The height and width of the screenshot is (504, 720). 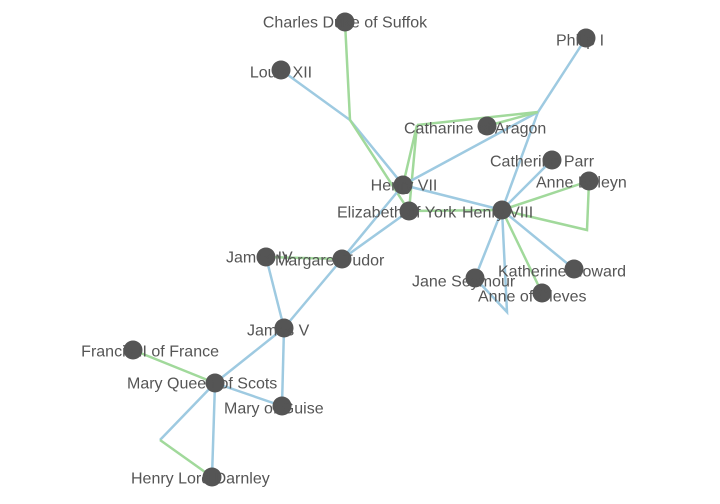 What do you see at coordinates (202, 384) in the screenshot?
I see `node-label-maryqs: Mary Queen of Scots` at bounding box center [202, 384].